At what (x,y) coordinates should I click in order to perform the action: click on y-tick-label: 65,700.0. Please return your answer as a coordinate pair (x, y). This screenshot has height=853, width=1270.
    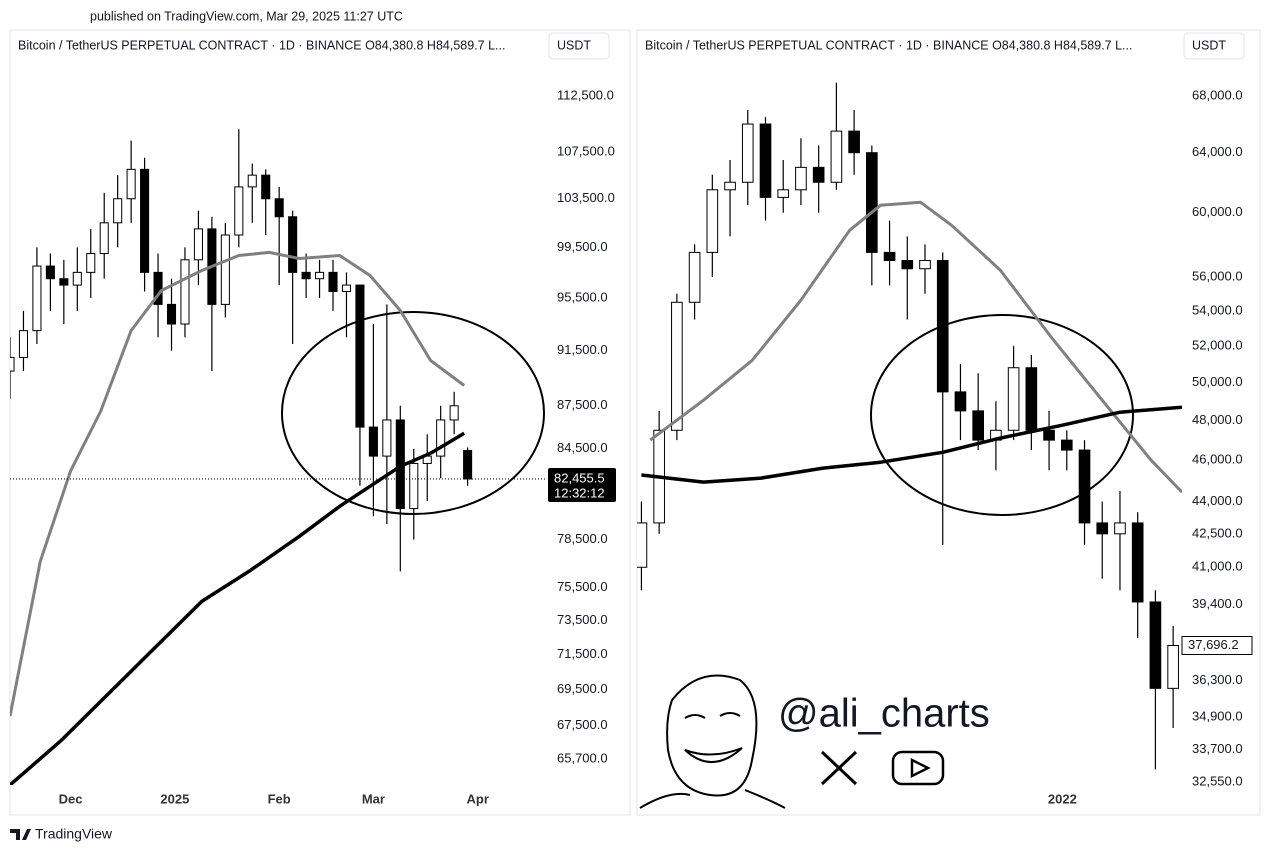
    Looking at the image, I should click on (582, 757).